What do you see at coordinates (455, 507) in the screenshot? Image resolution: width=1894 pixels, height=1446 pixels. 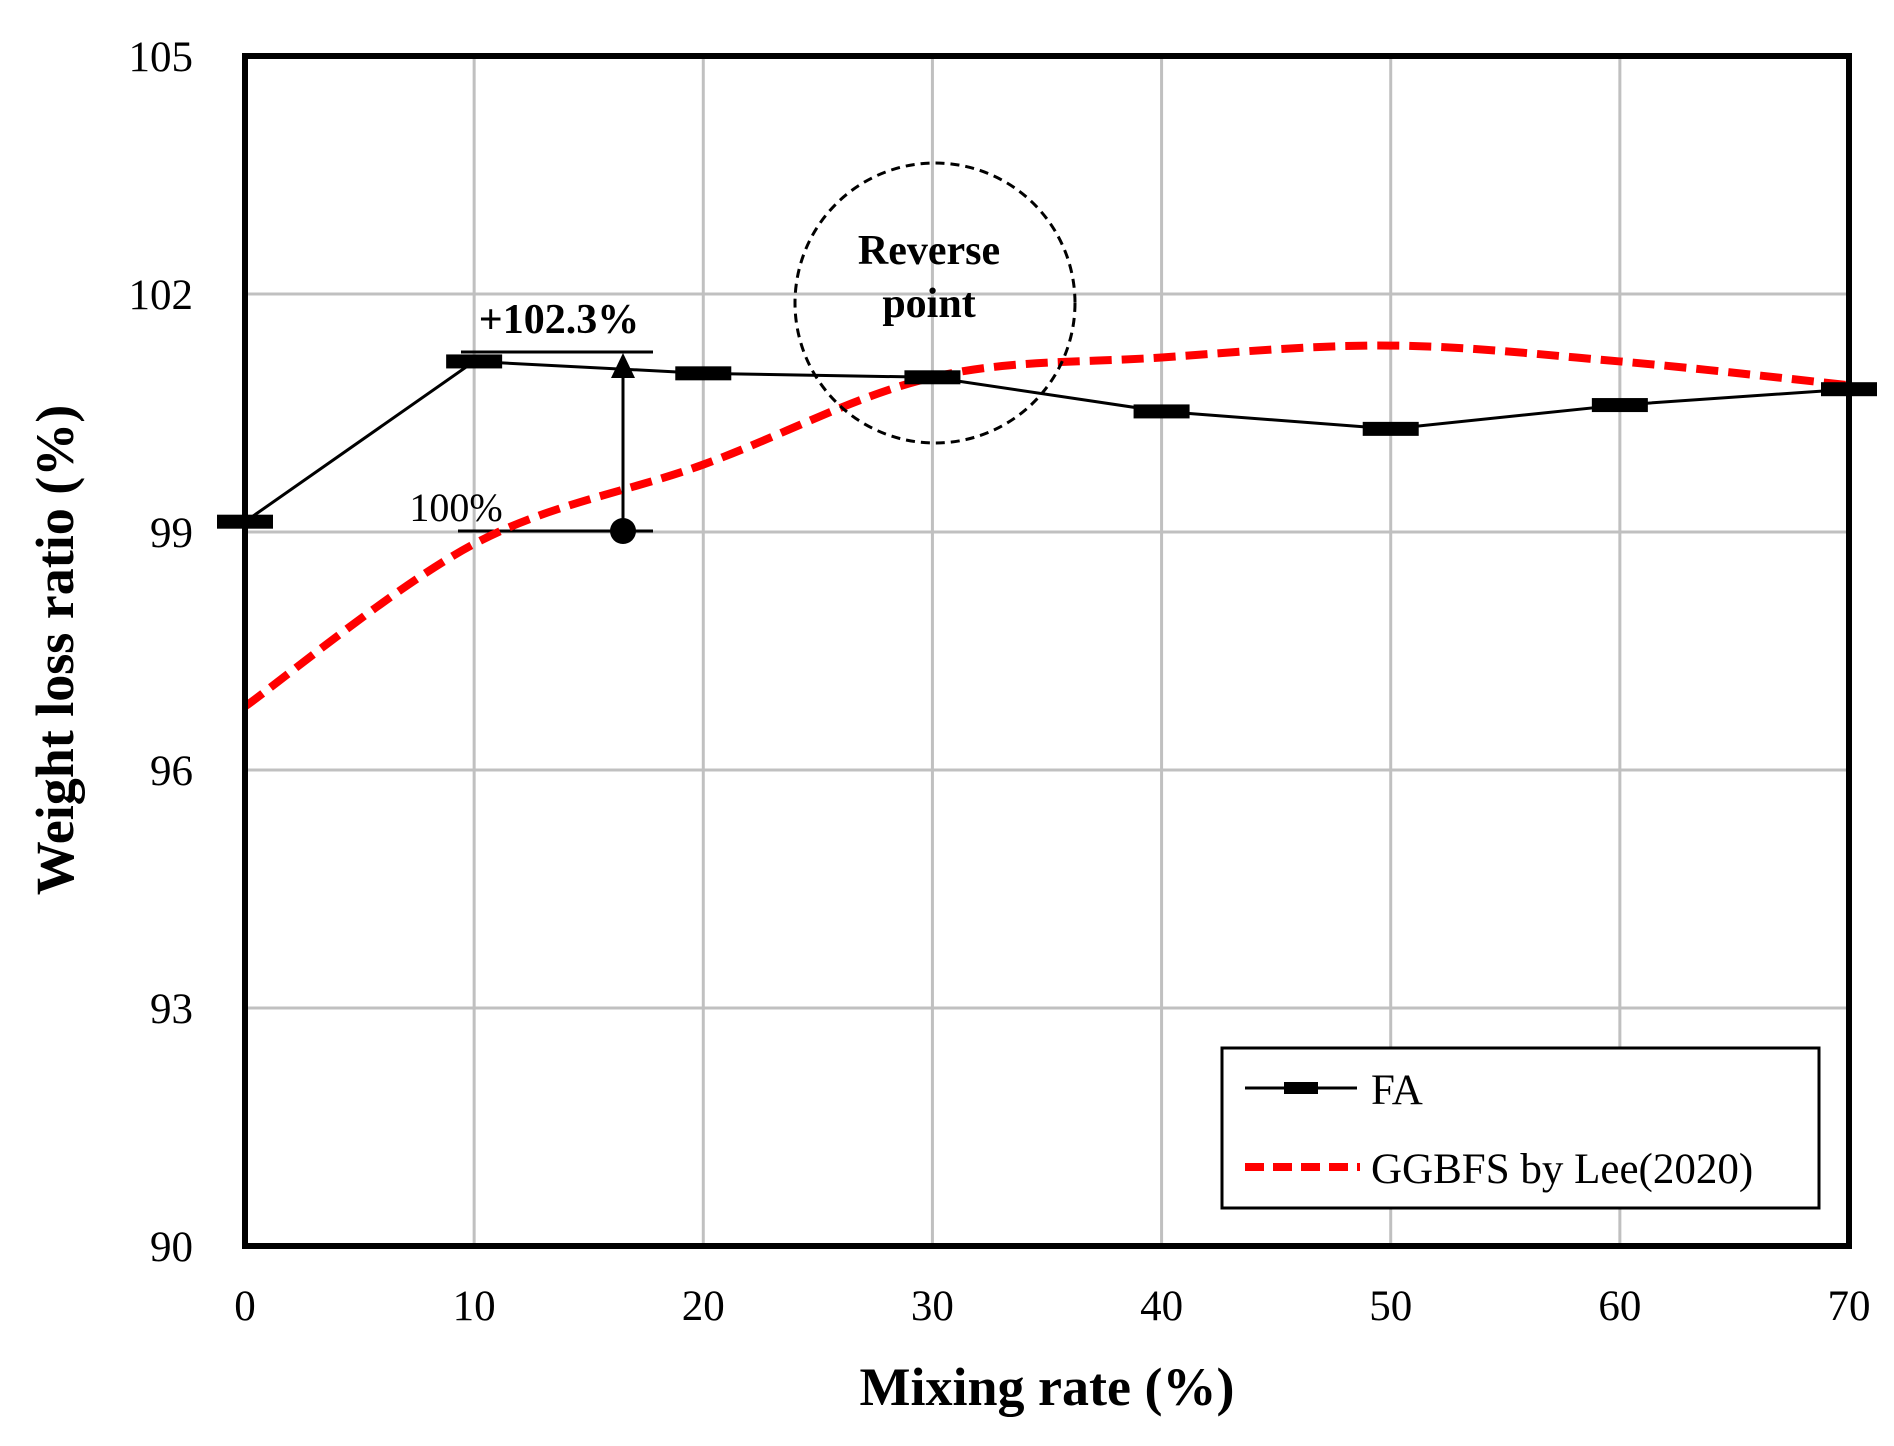 I see `base-label: 100%` at bounding box center [455, 507].